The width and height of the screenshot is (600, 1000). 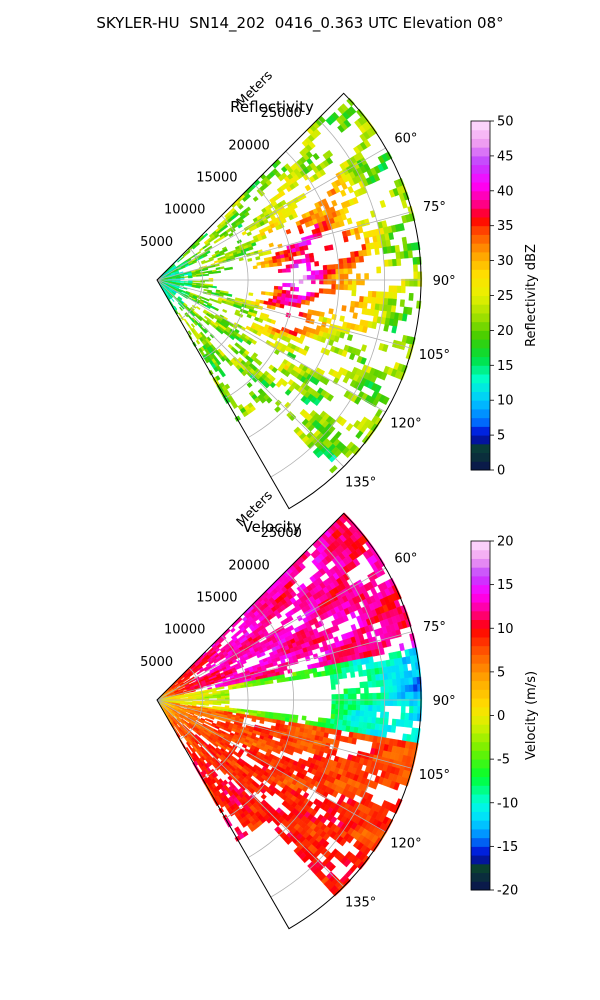 What do you see at coordinates (434, 207) in the screenshot?
I see `azimuth-tick-label: 75°` at bounding box center [434, 207].